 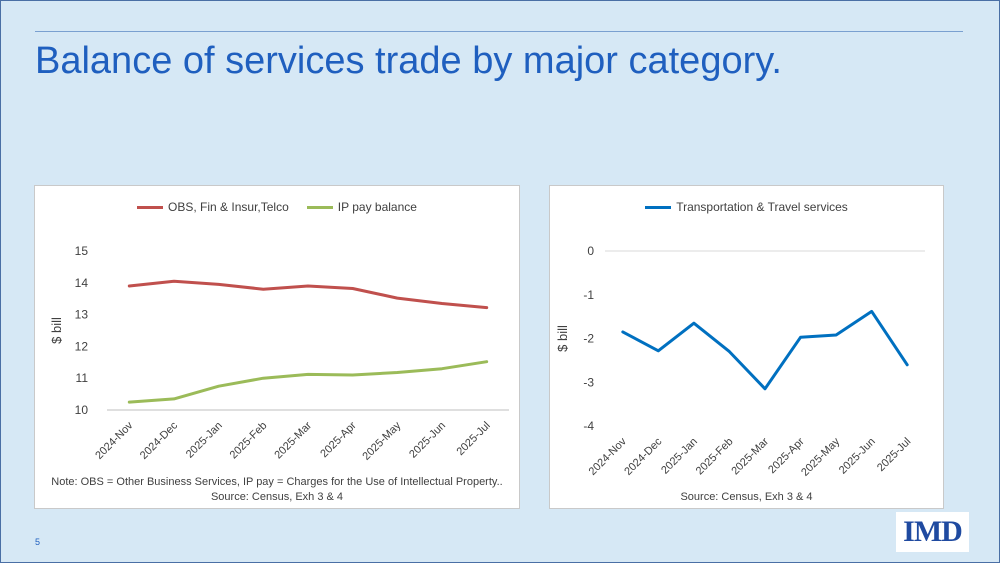 What do you see at coordinates (590, 251) in the screenshot?
I see `y-tick-label: 0` at bounding box center [590, 251].